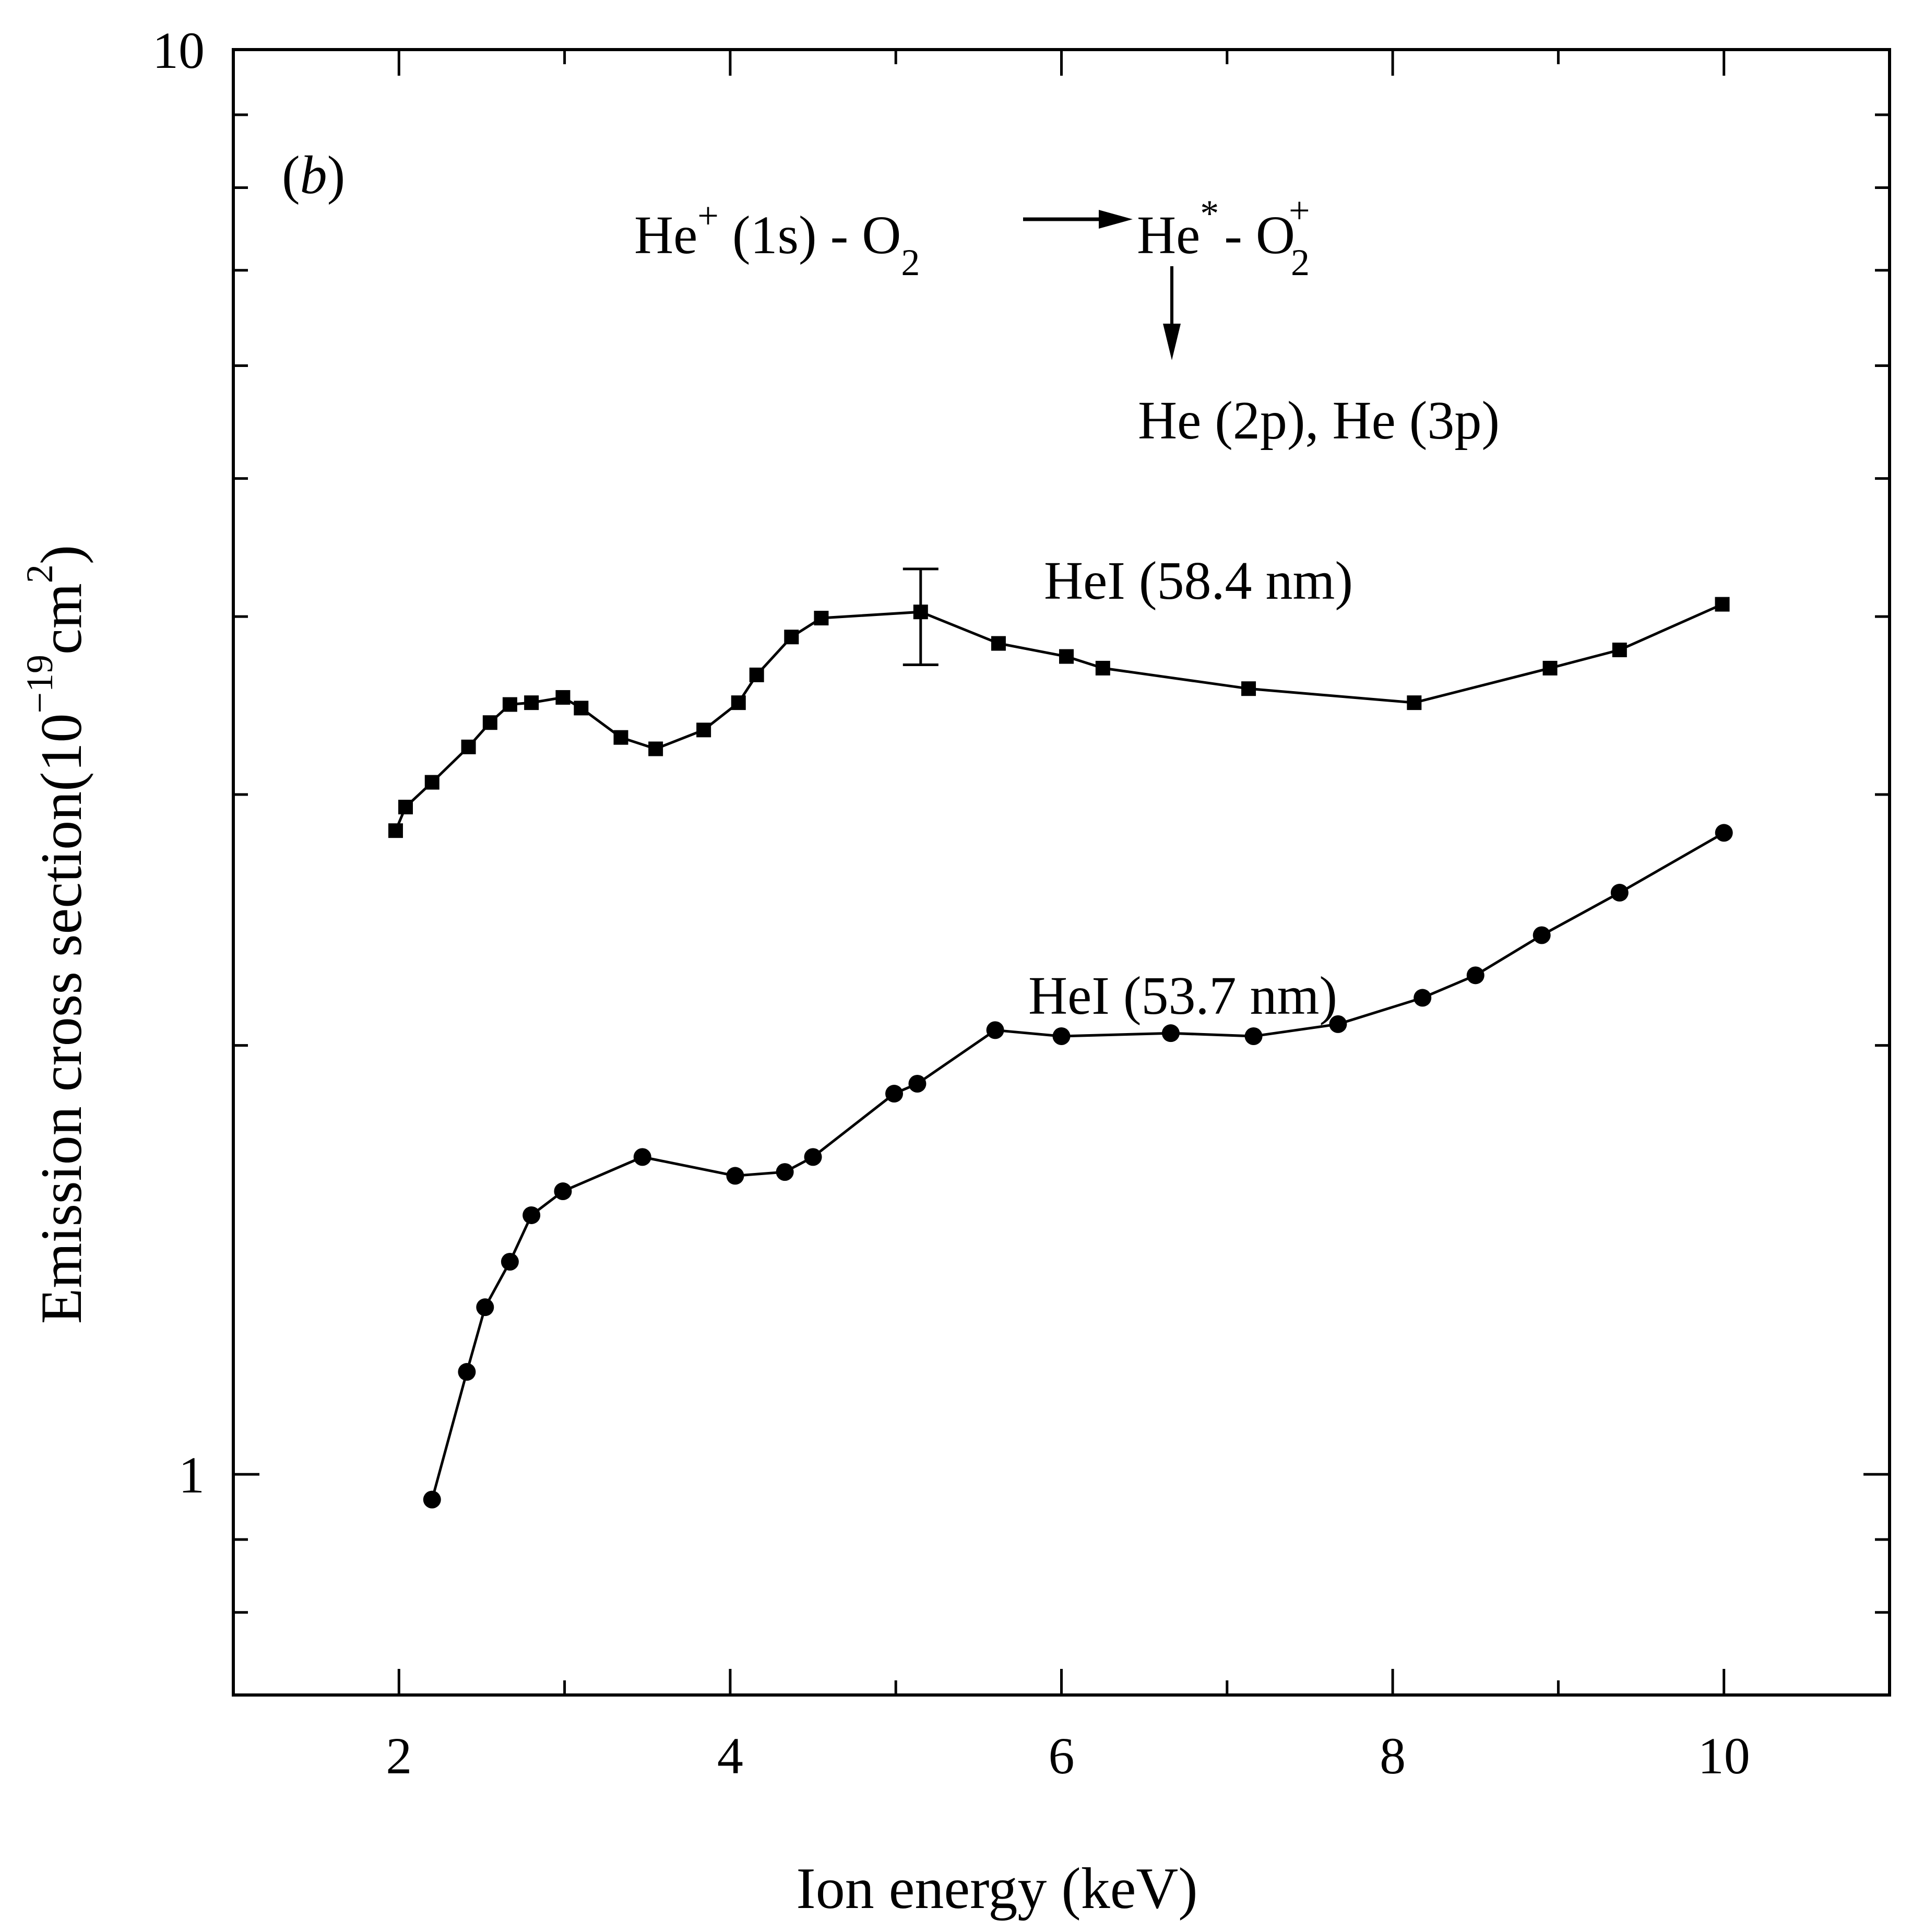 This screenshot has height=1932, width=1912. I want to click on x-axis-title: Ion energy (keV), so click(996, 1888).